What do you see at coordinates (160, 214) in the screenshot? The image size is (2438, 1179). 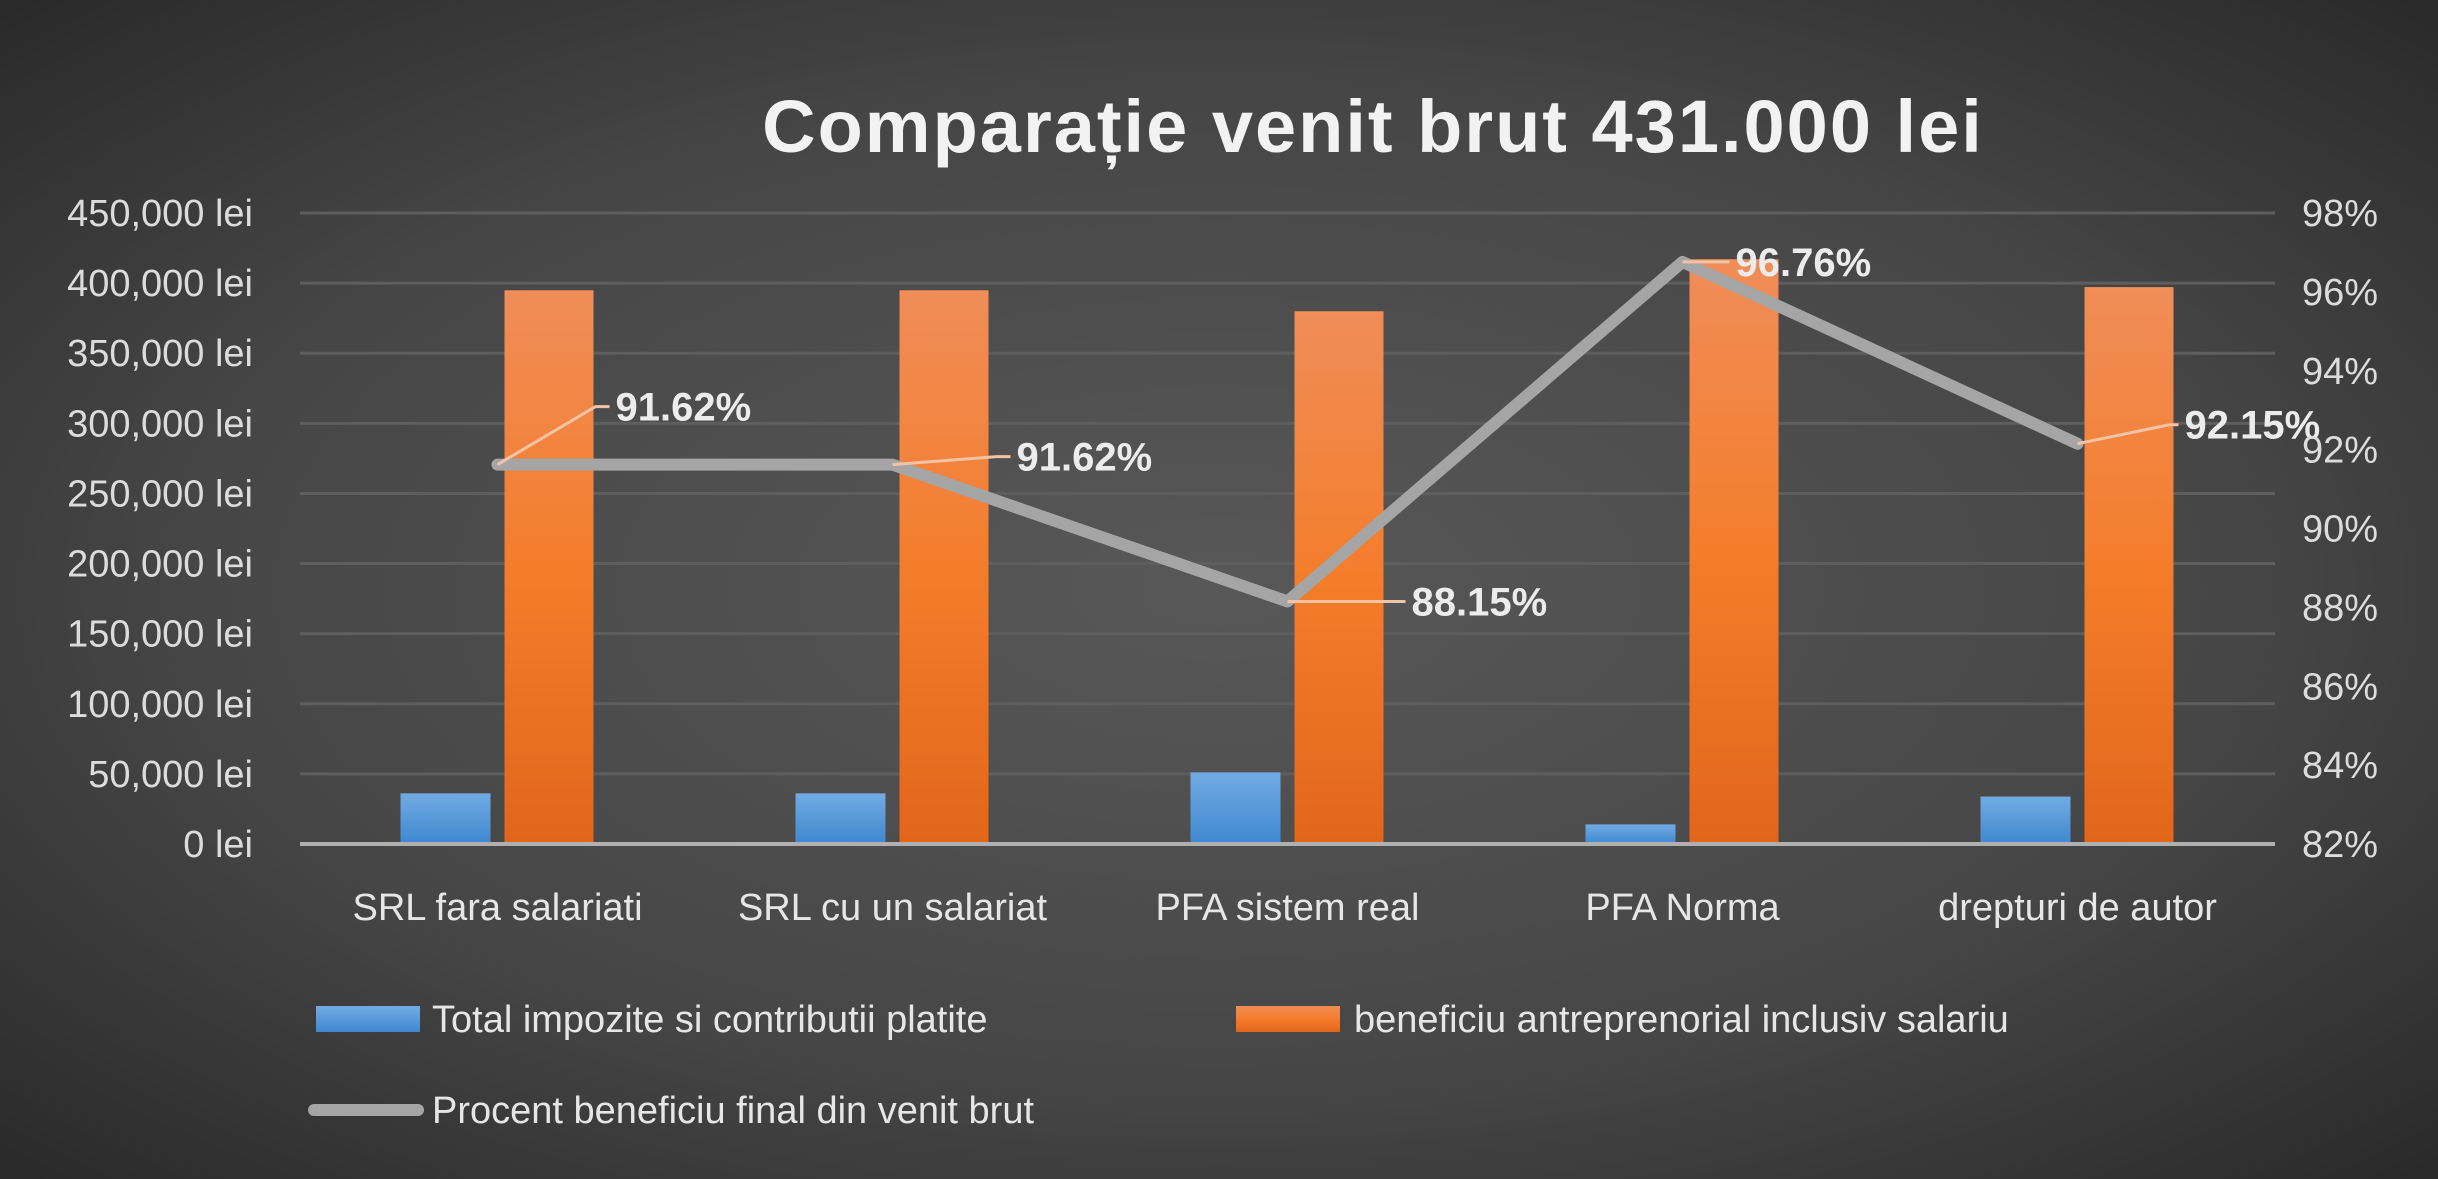 I see `y-left-tick-label: 450,000 lei` at bounding box center [160, 214].